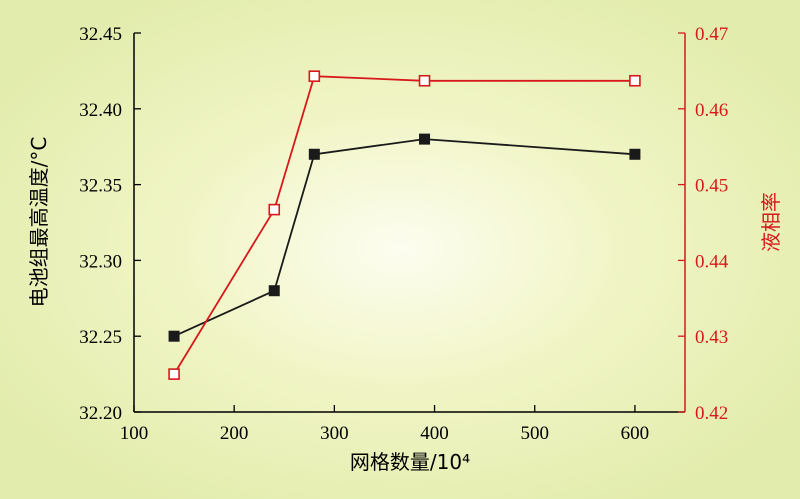 This screenshot has height=499, width=800. What do you see at coordinates (534, 433) in the screenshot?
I see `x-tick-label: 500` at bounding box center [534, 433].